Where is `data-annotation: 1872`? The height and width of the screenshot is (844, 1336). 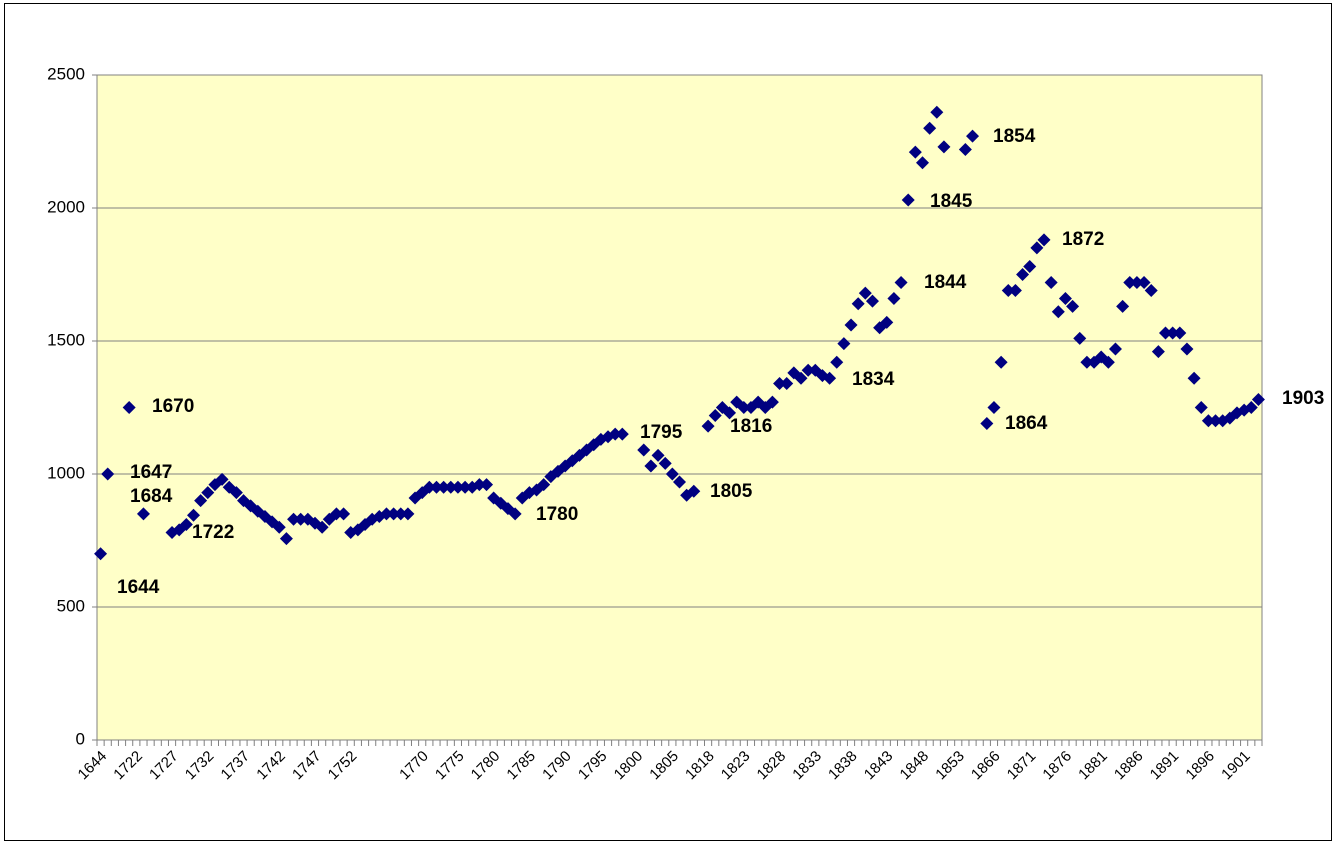 data-annotation: 1872 is located at coordinates (1083, 239).